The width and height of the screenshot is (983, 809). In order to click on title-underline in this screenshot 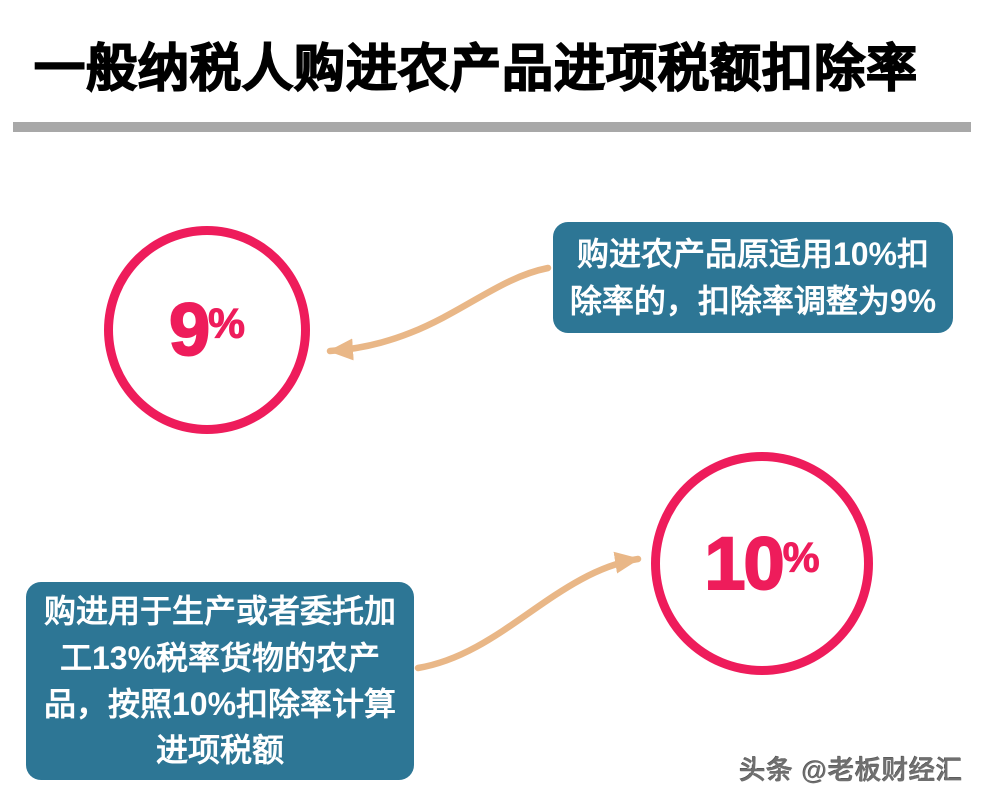, I will do `click(492, 127)`.